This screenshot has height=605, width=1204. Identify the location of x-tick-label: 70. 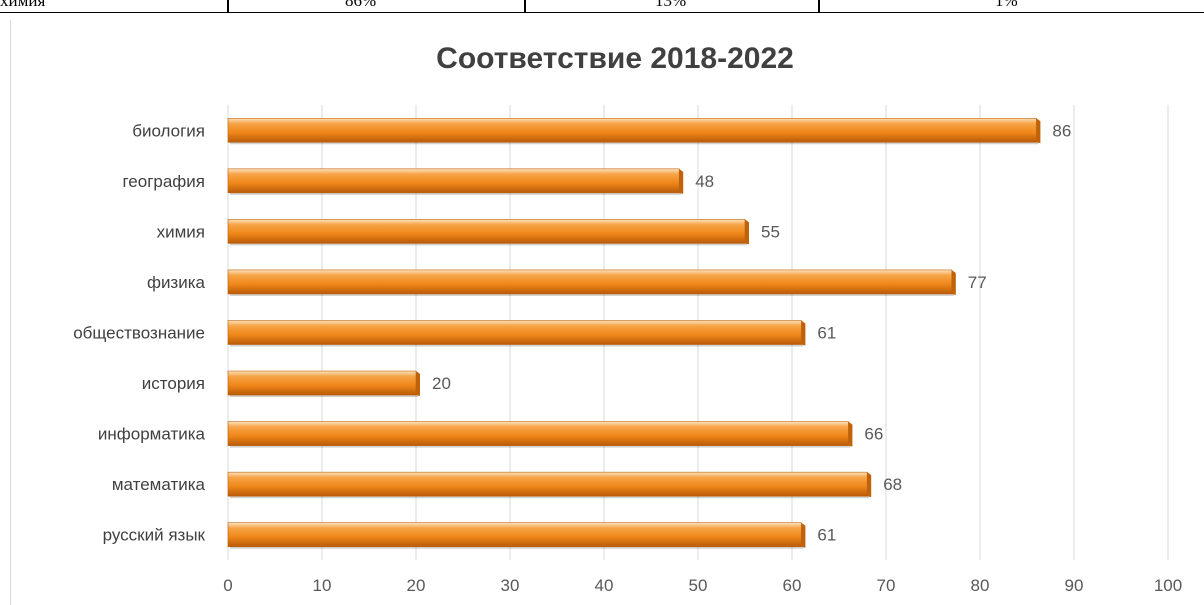
(886, 585).